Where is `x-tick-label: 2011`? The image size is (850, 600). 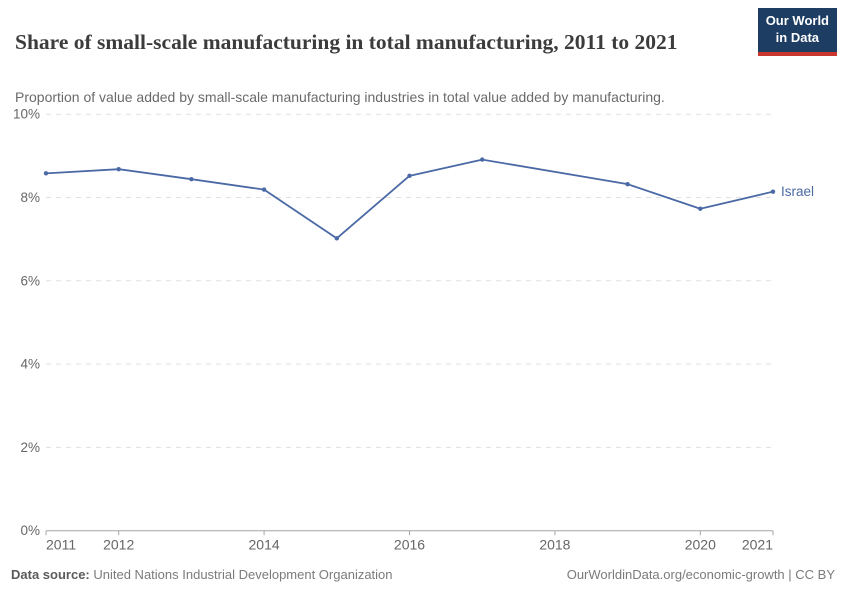 x-tick-label: 2011 is located at coordinates (61, 545).